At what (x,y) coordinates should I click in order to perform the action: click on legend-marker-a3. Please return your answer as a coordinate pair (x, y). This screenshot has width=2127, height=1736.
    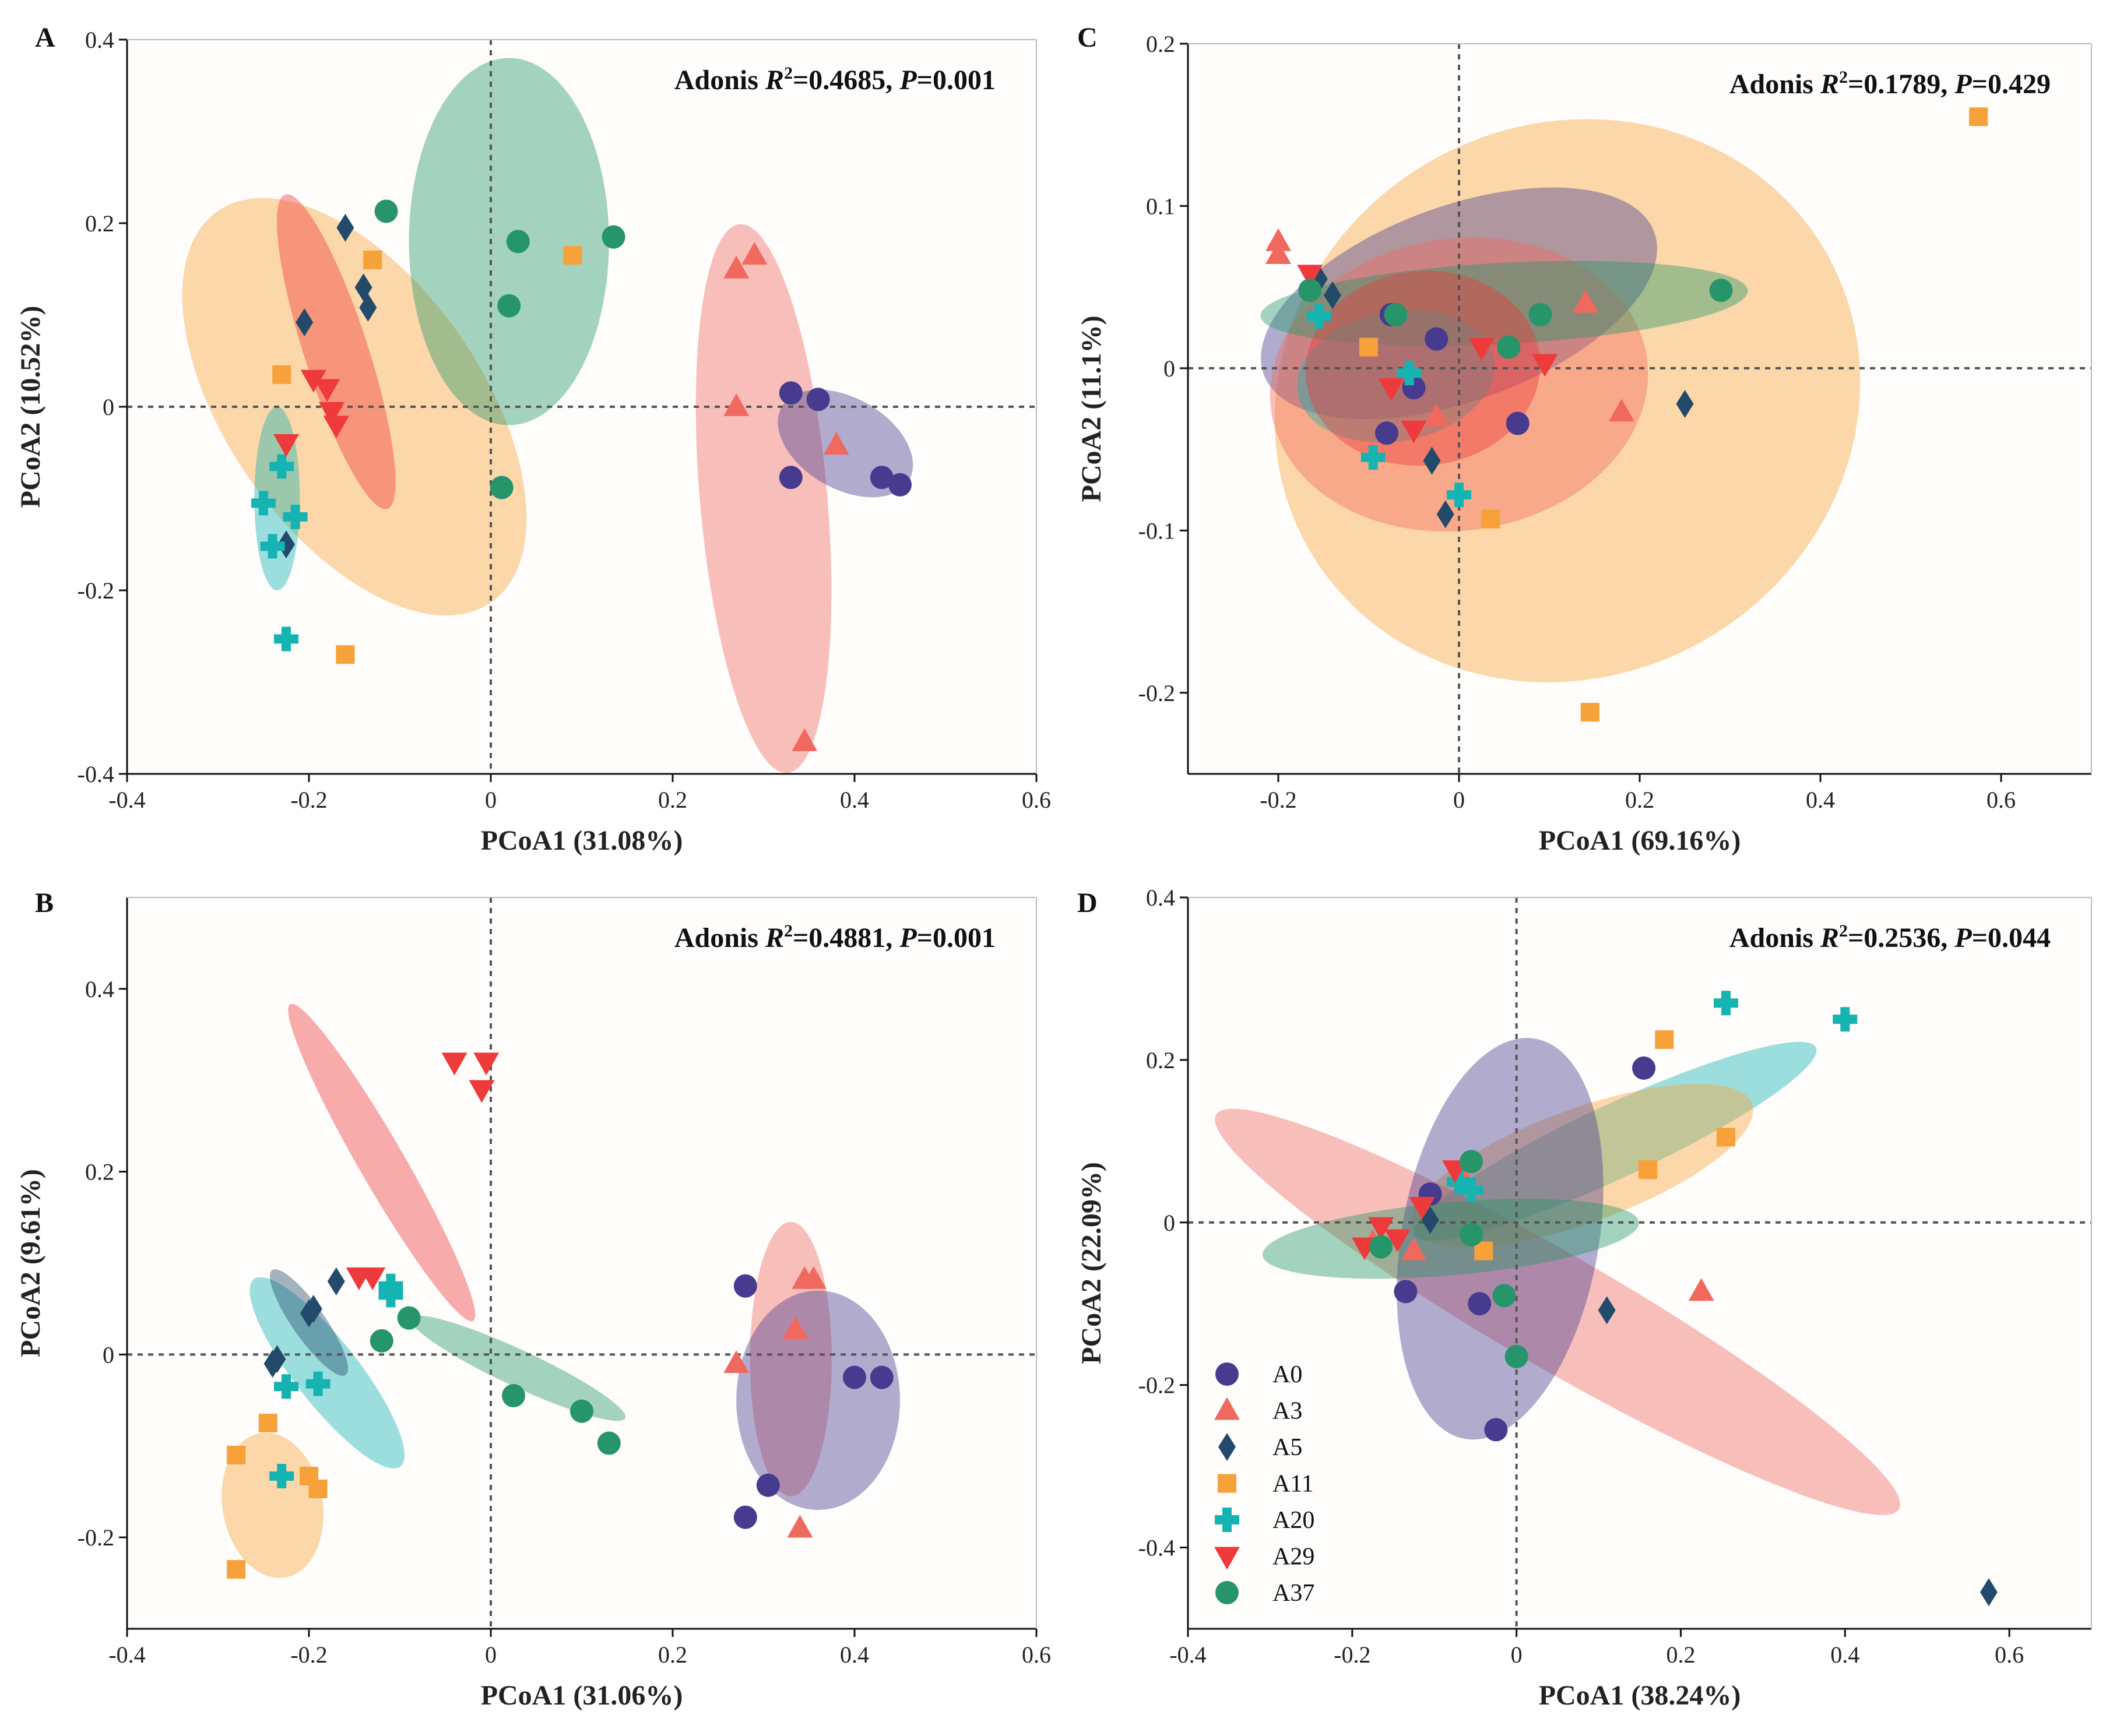
    Looking at the image, I should click on (1227, 1408).